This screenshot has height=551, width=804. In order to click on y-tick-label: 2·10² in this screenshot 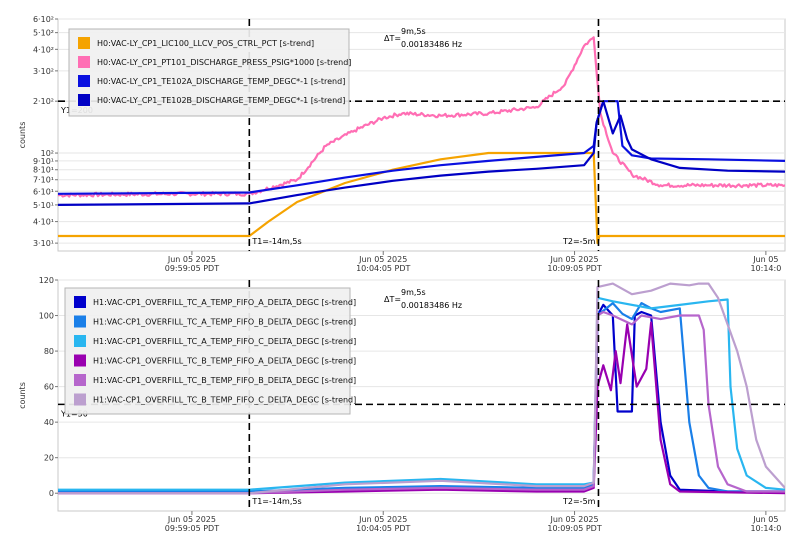, I will do `click(43, 101)`.